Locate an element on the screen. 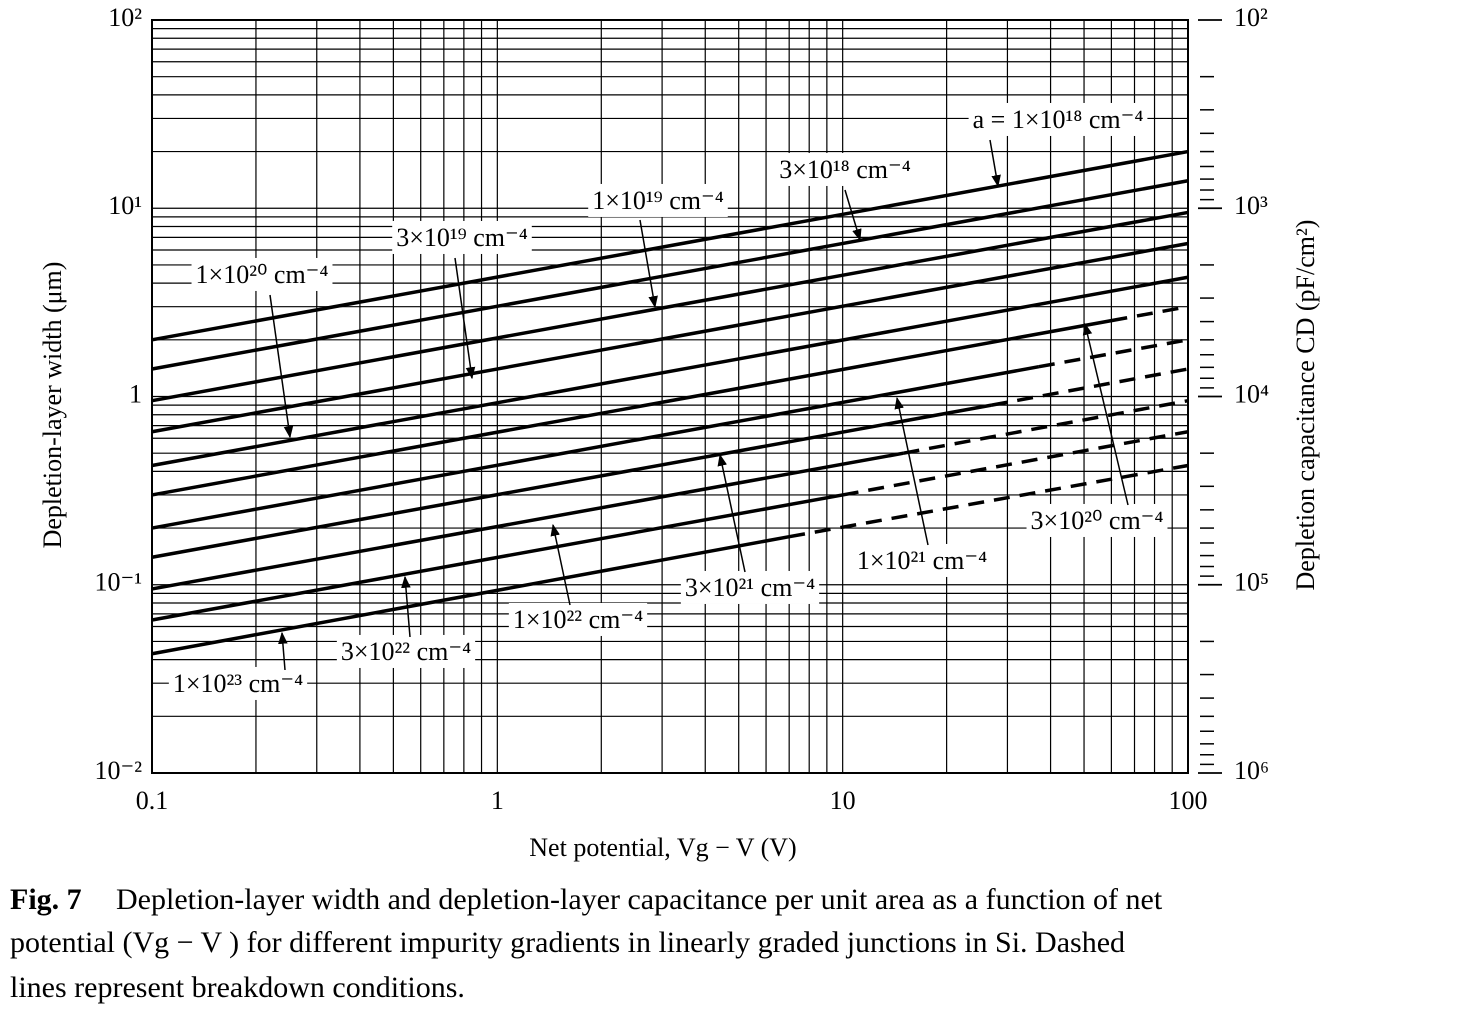 This screenshot has height=1014, width=1460. y-axis-title: Depletion-layer width (μm) is located at coordinates (52, 405).